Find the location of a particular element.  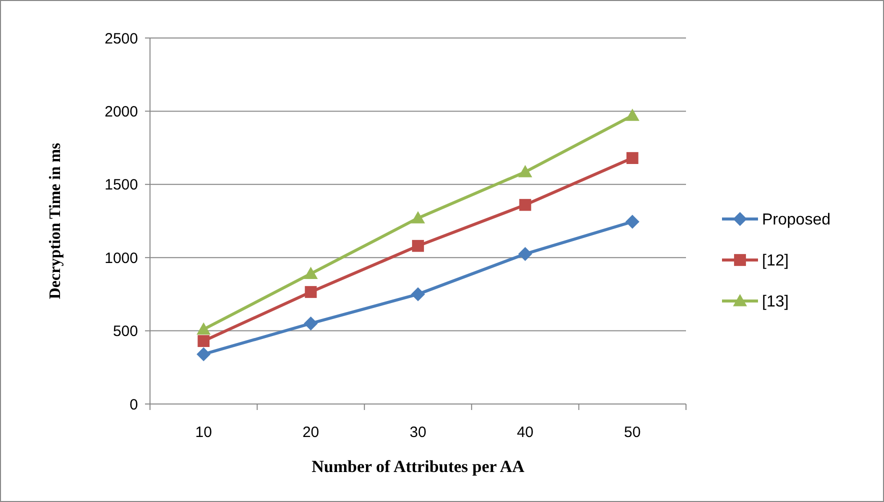

x-tick-label: 20 is located at coordinates (311, 432).